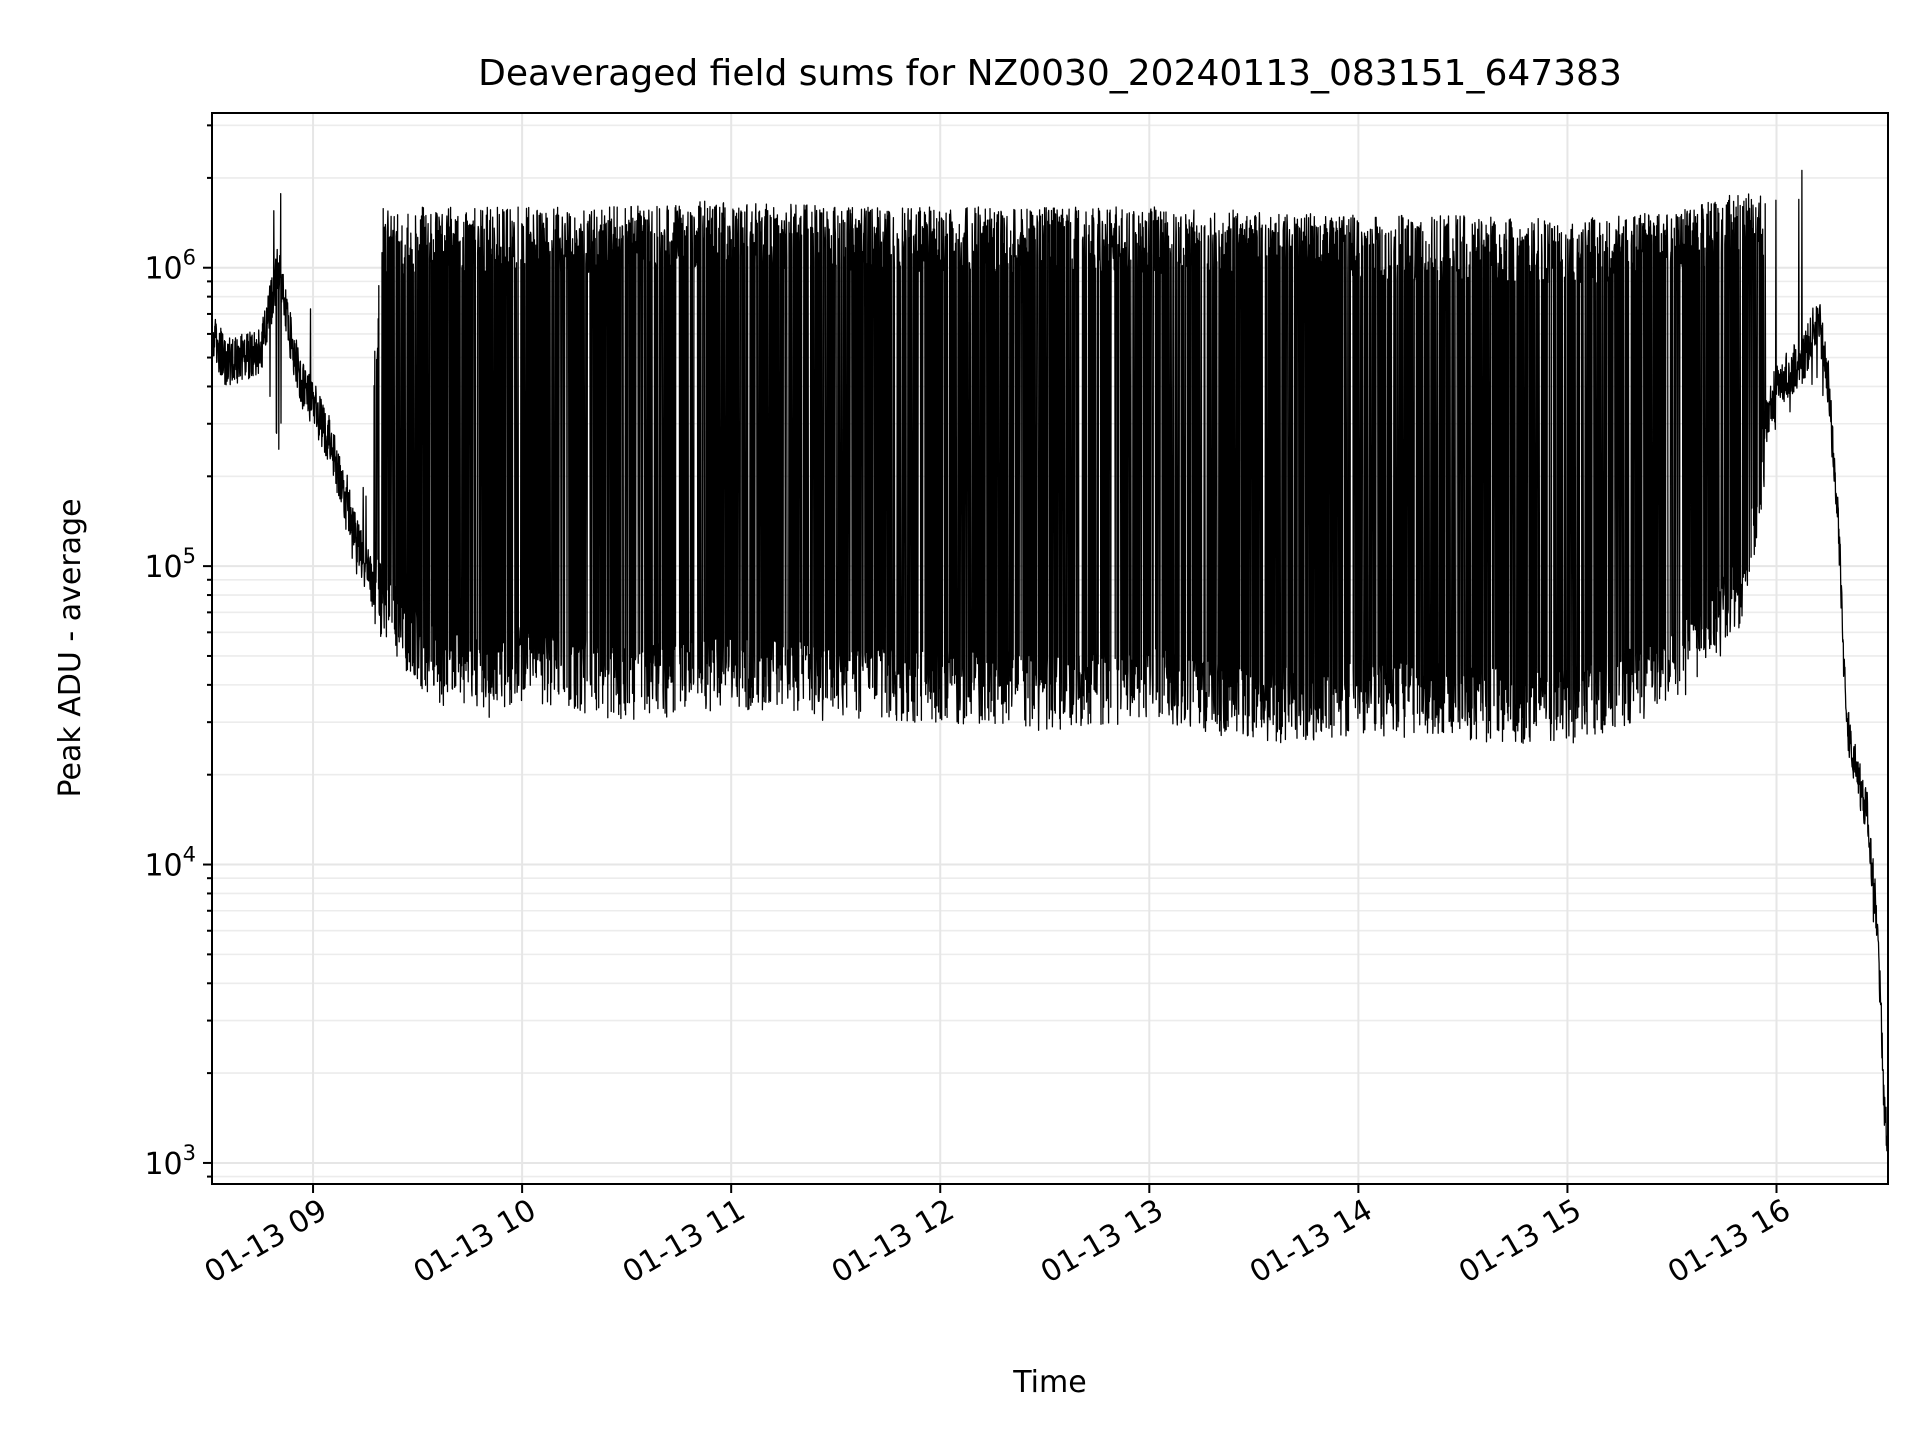  What do you see at coordinates (266, 1242) in the screenshot?
I see `x-tick-label: 01-13 09` at bounding box center [266, 1242].